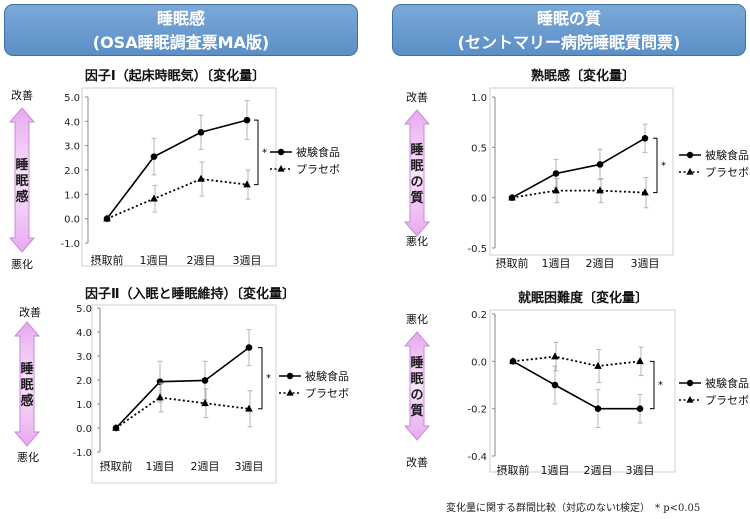 Image resolution: width=750 pixels, height=519 pixels. What do you see at coordinates (26, 401) in the screenshot?
I see `arrow-label-char: 感` at bounding box center [26, 401].